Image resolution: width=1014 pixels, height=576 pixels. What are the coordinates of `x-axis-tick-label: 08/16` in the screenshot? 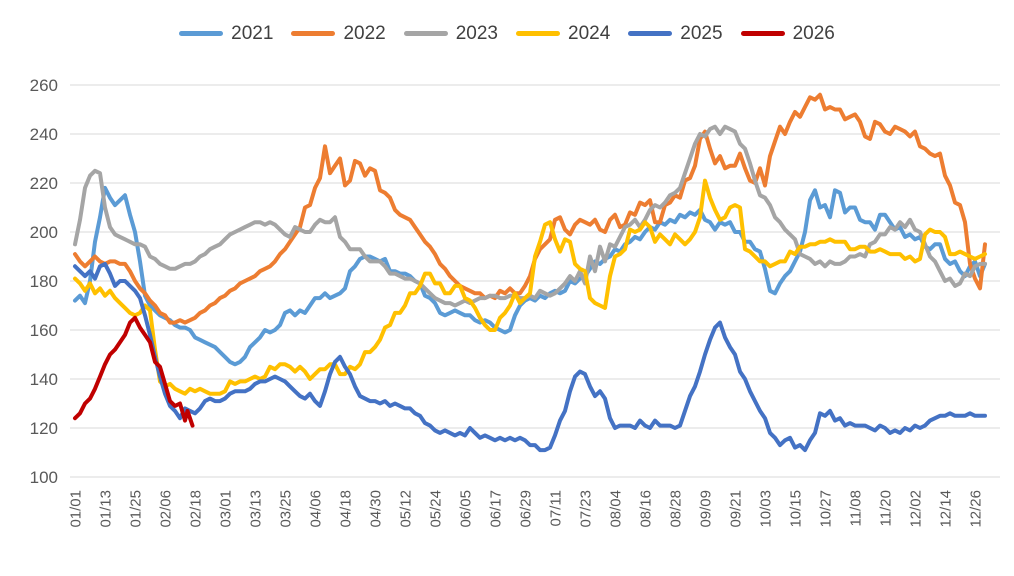 It's located at (646, 509).